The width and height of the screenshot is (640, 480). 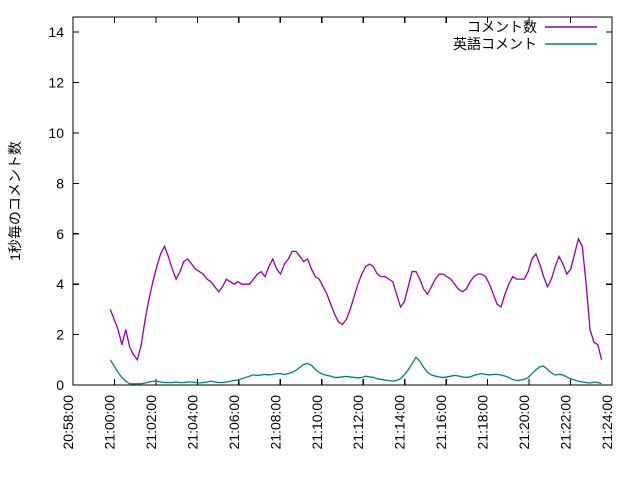 I want to click on x-tick-label: 21:10:00, so click(x=317, y=422).